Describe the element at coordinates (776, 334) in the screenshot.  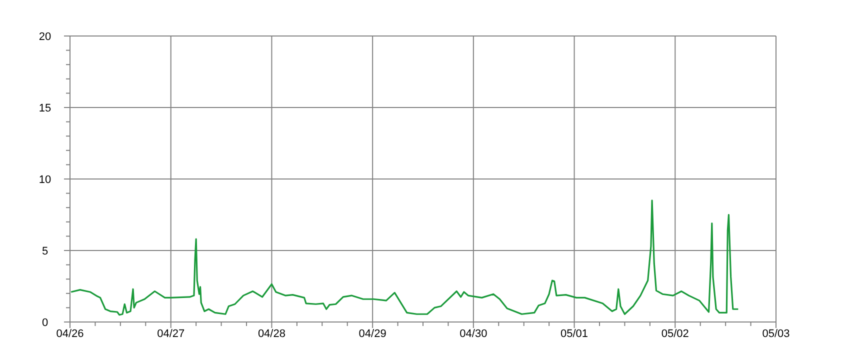
I see `x-tick-label: 05/03` at that location.